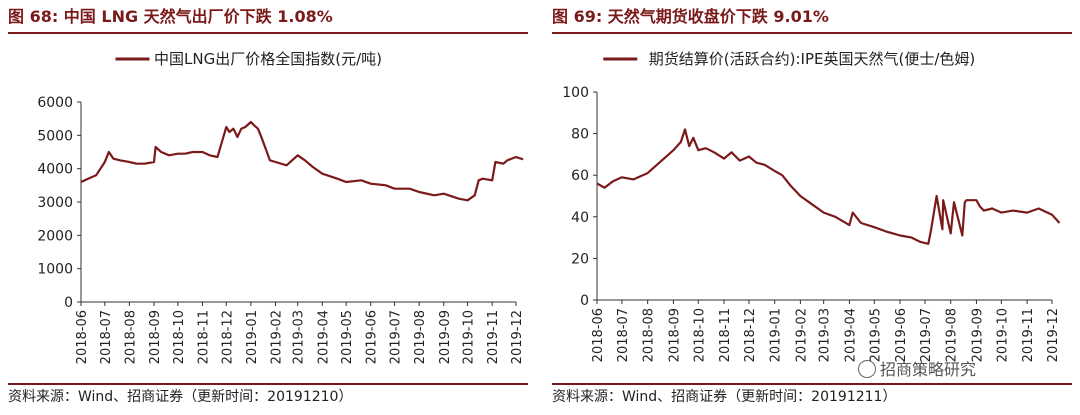 The height and width of the screenshot is (415, 1080). I want to click on y-tick-label: 2000, so click(55, 236).